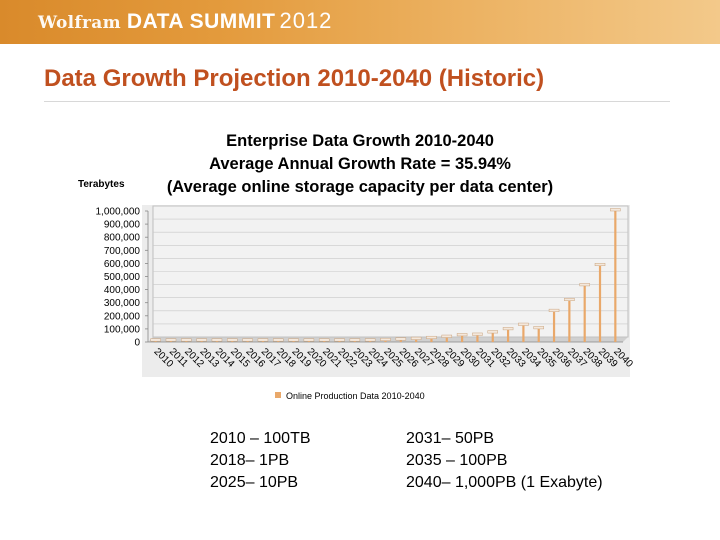 The width and height of the screenshot is (720, 540). Describe the element at coordinates (122, 329) in the screenshot. I see `y-tick-label: 100,000` at that location.